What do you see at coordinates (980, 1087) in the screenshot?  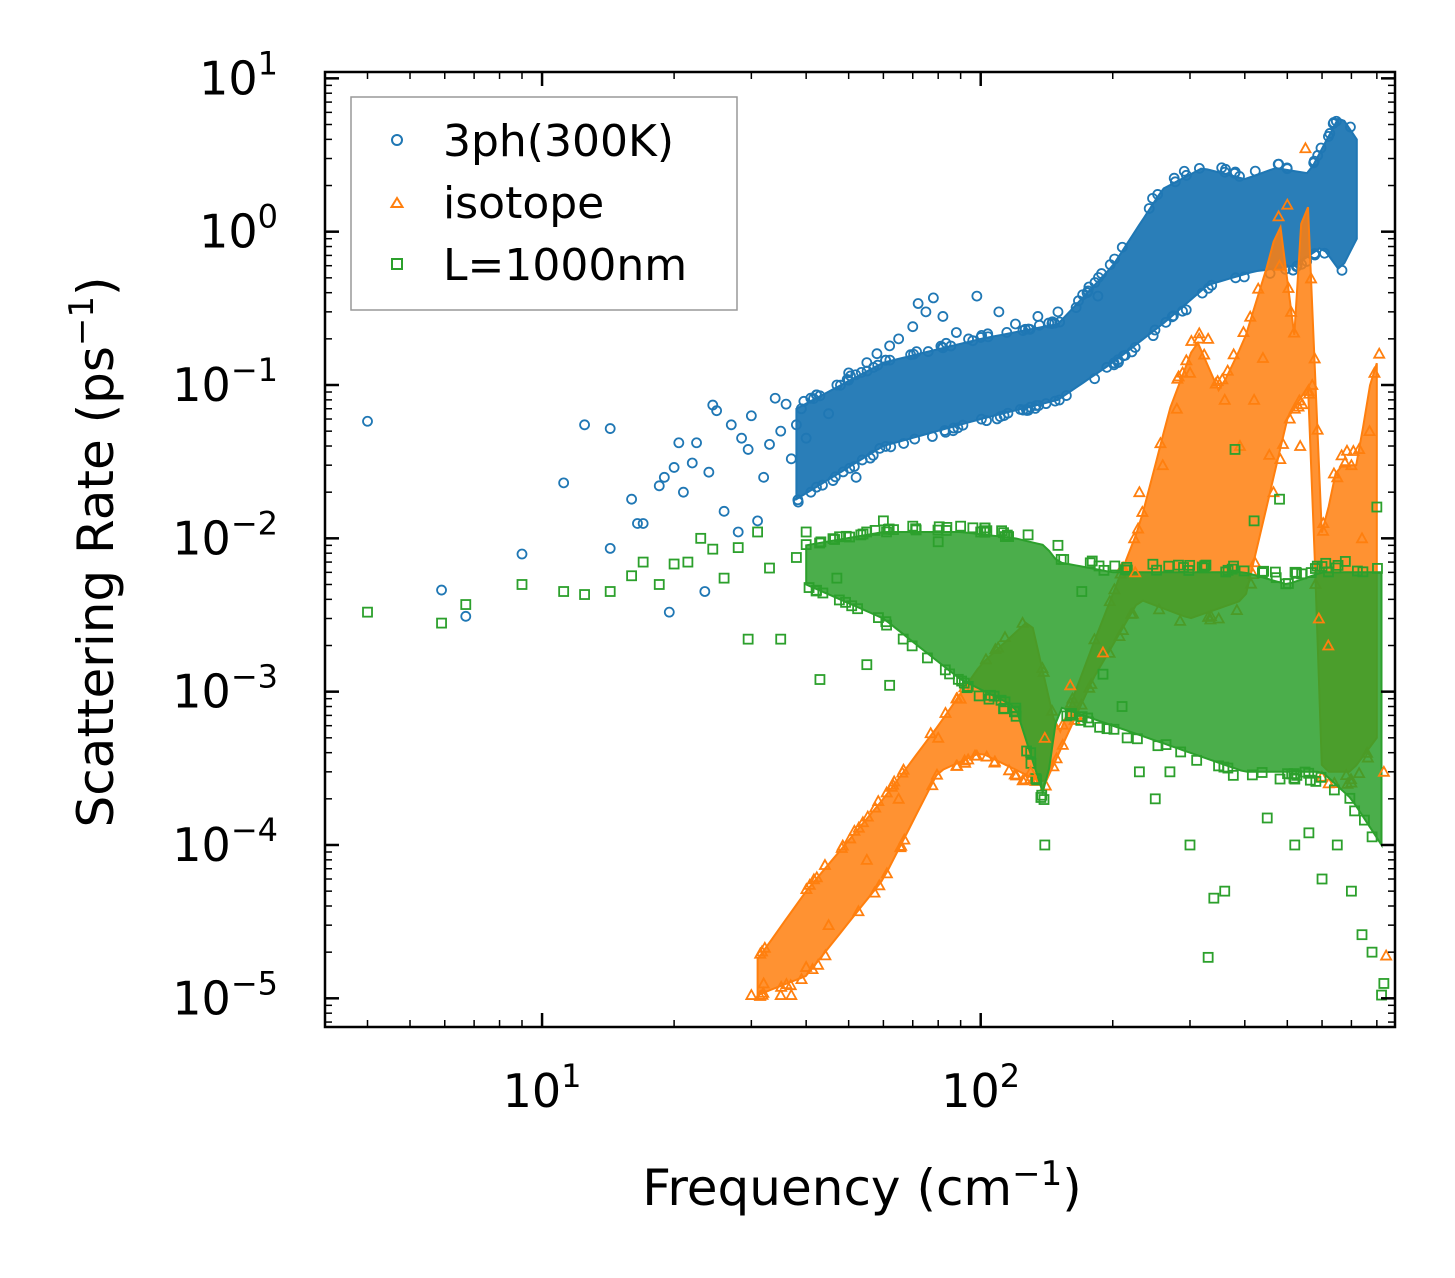 I see `x-tick-label: 102` at bounding box center [980, 1087].